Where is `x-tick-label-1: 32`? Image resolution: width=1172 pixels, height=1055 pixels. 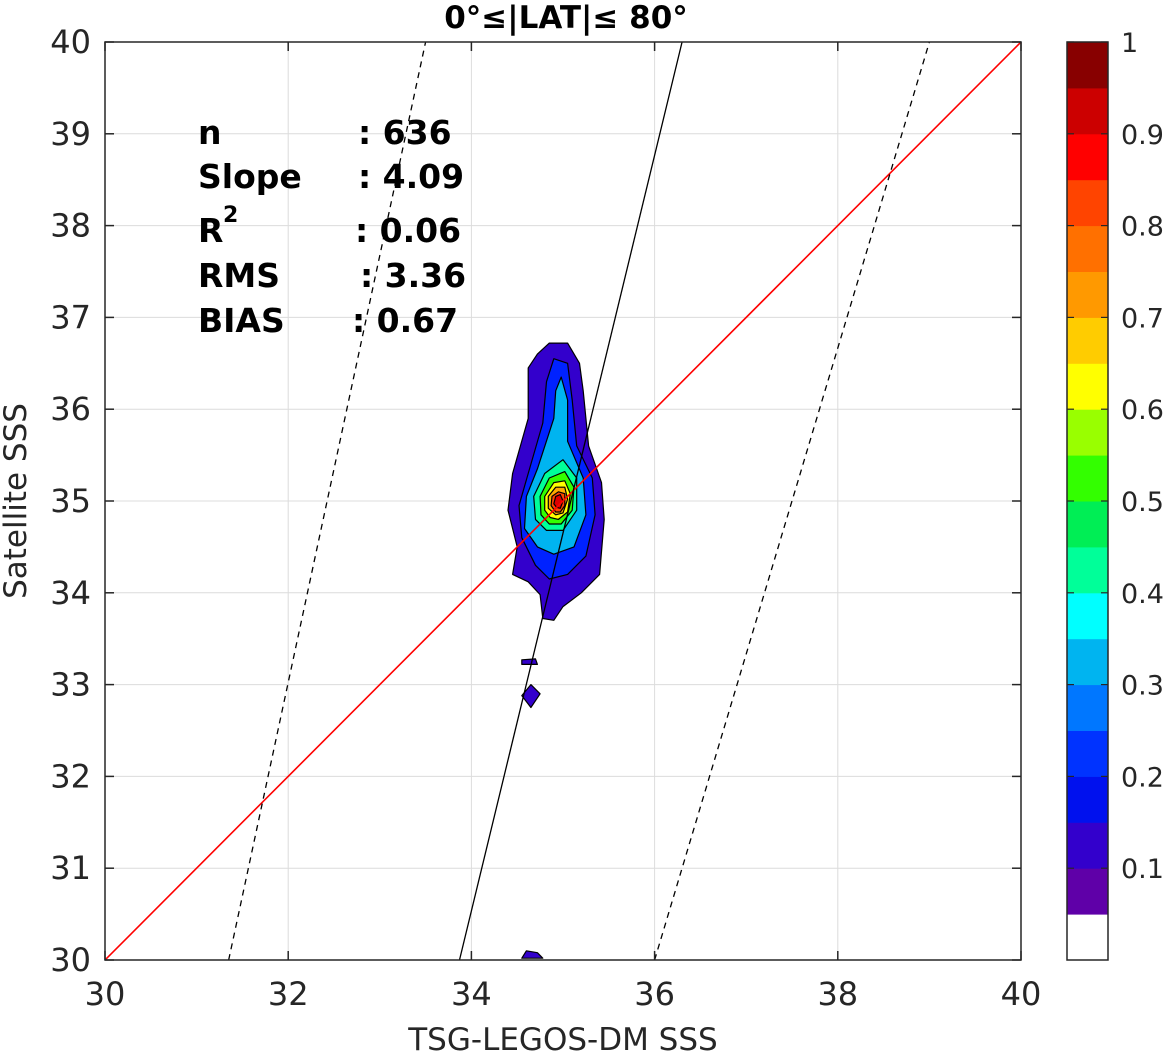 x-tick-label-1: 32 is located at coordinates (288, 994).